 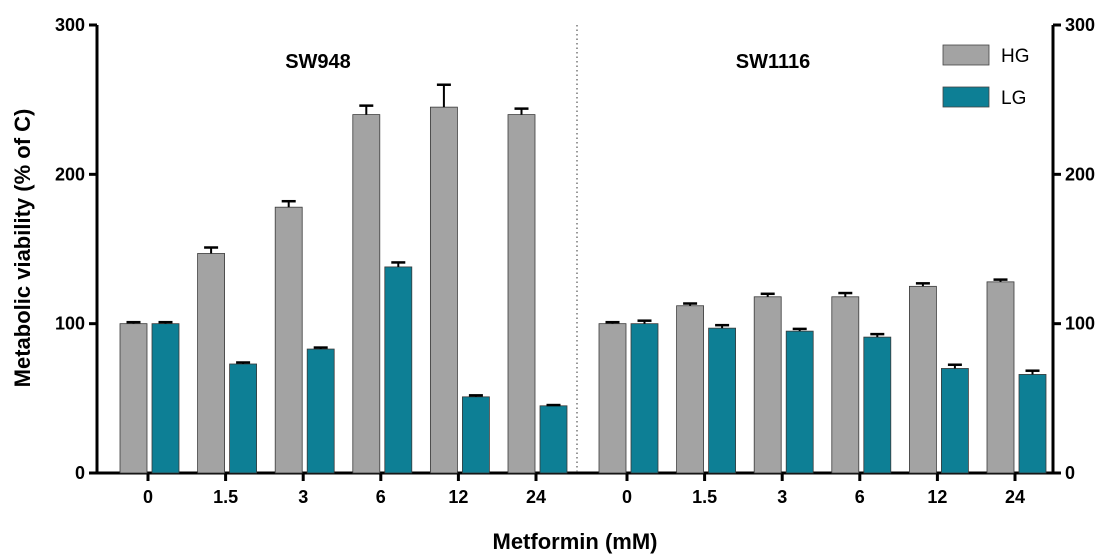 What do you see at coordinates (1070, 473) in the screenshot?
I see `y-tick-label-right: 0` at bounding box center [1070, 473].